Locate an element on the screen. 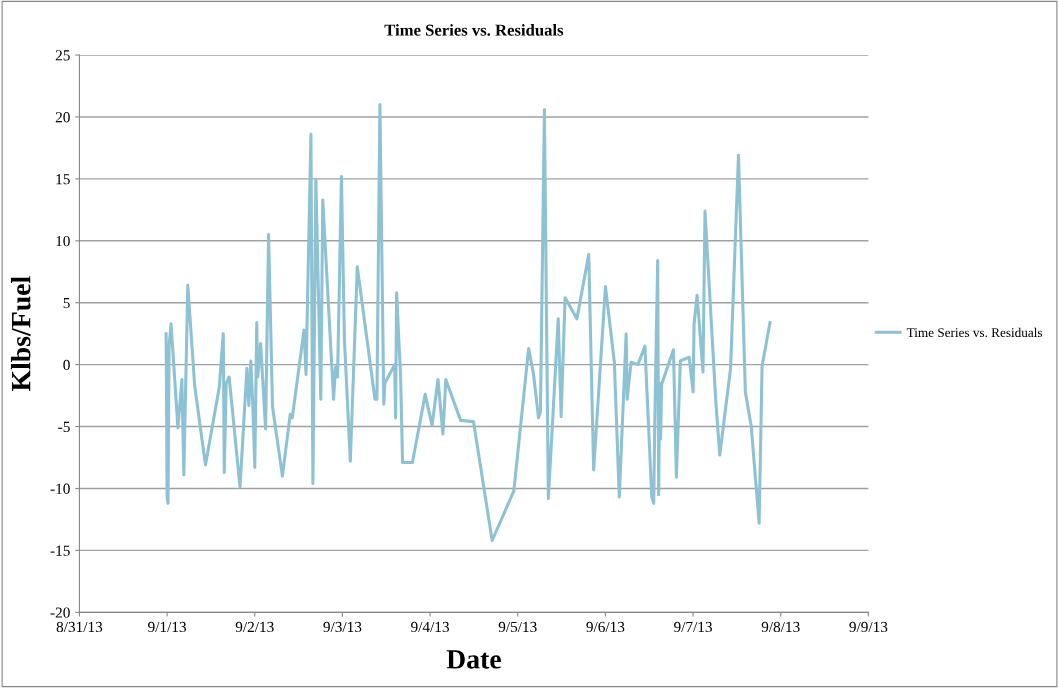 This screenshot has width=1059, height=688. x-tick-label: 8/31/13 is located at coordinates (79, 627).